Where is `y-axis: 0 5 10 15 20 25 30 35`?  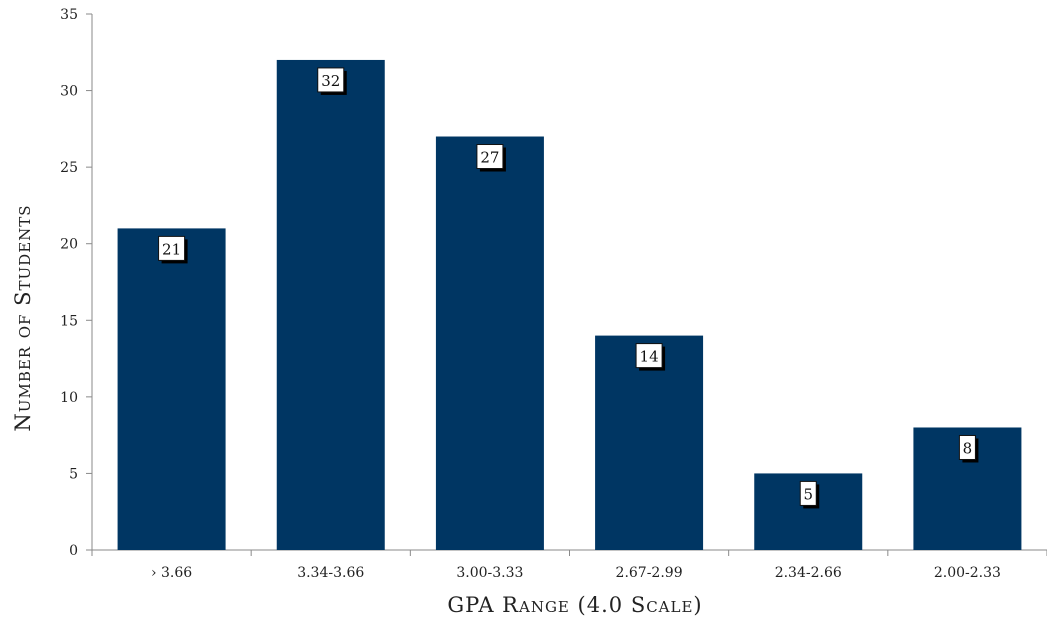 y-axis: 0 5 10 15 20 25 30 35 is located at coordinates (76, 283).